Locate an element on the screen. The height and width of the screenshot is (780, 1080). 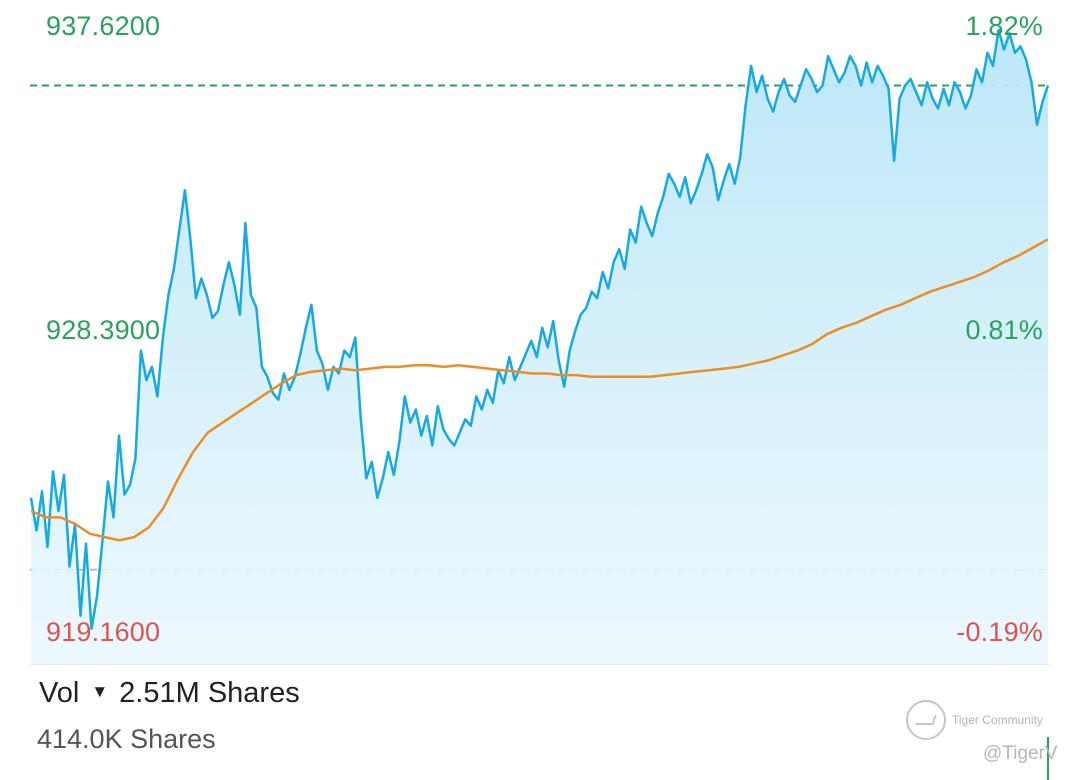
watermark-handle: @TigerV is located at coordinates (1020, 753).